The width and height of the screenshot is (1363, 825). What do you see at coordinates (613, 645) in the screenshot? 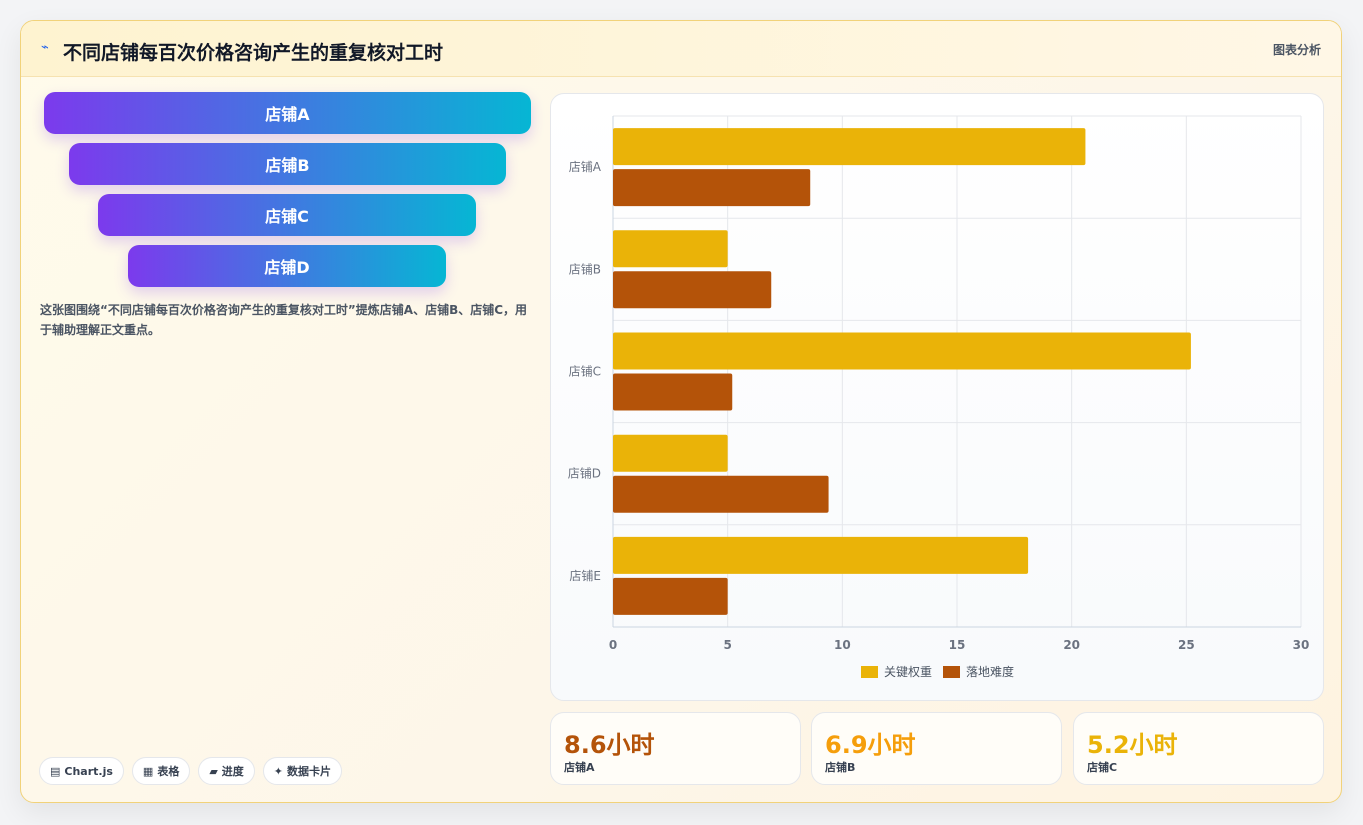
I see `x-tick-label: 0` at bounding box center [613, 645].